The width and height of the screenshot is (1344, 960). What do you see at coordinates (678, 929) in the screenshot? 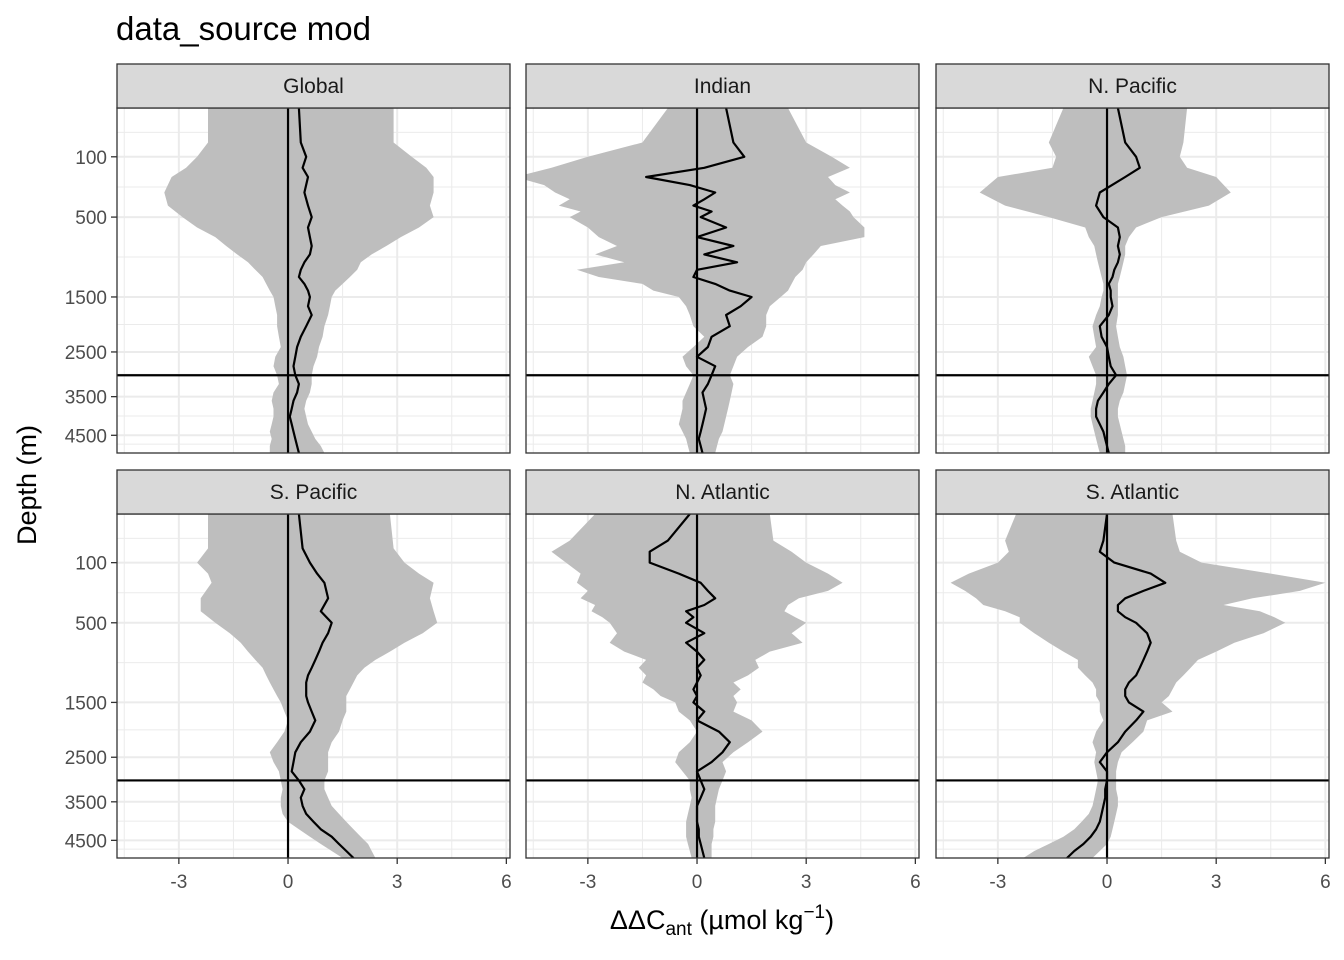
I see `x-axis-title-subscript: ant` at bounding box center [678, 929].